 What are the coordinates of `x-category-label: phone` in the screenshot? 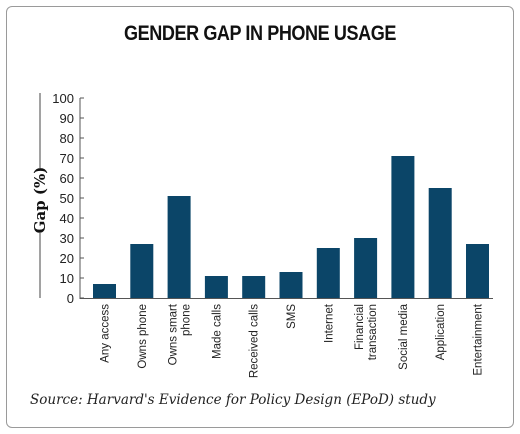 It's located at (187, 320).